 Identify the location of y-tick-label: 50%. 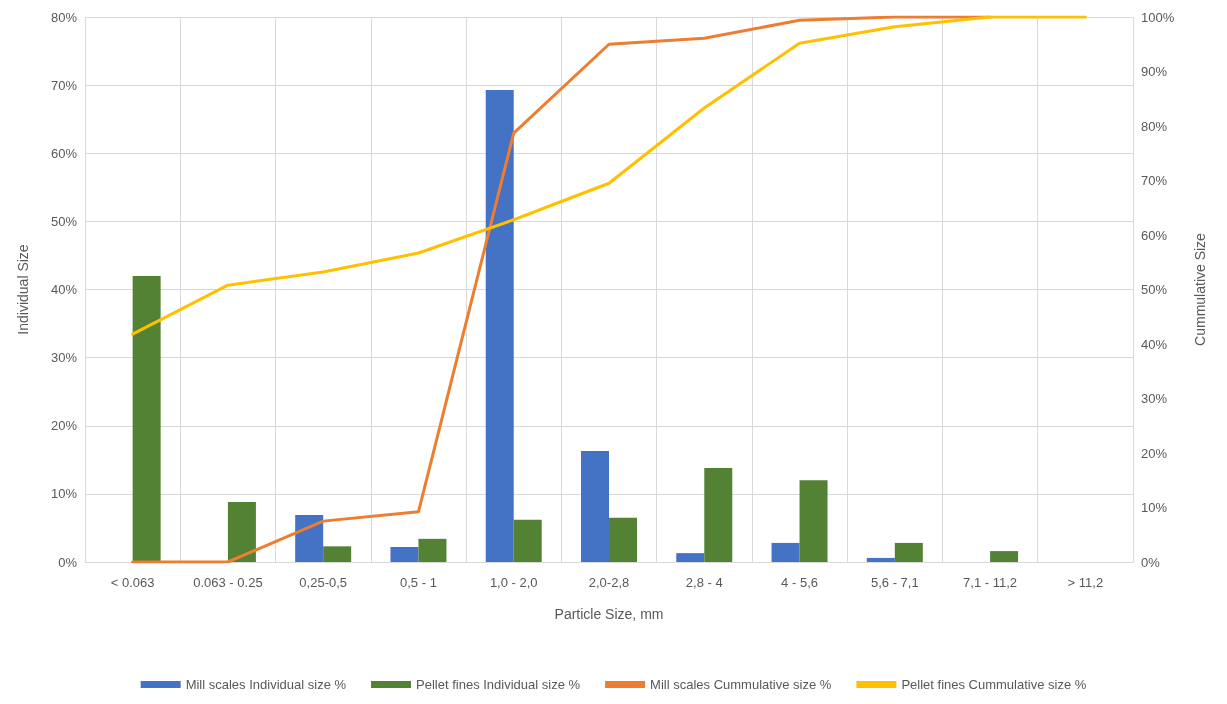
(64, 221).